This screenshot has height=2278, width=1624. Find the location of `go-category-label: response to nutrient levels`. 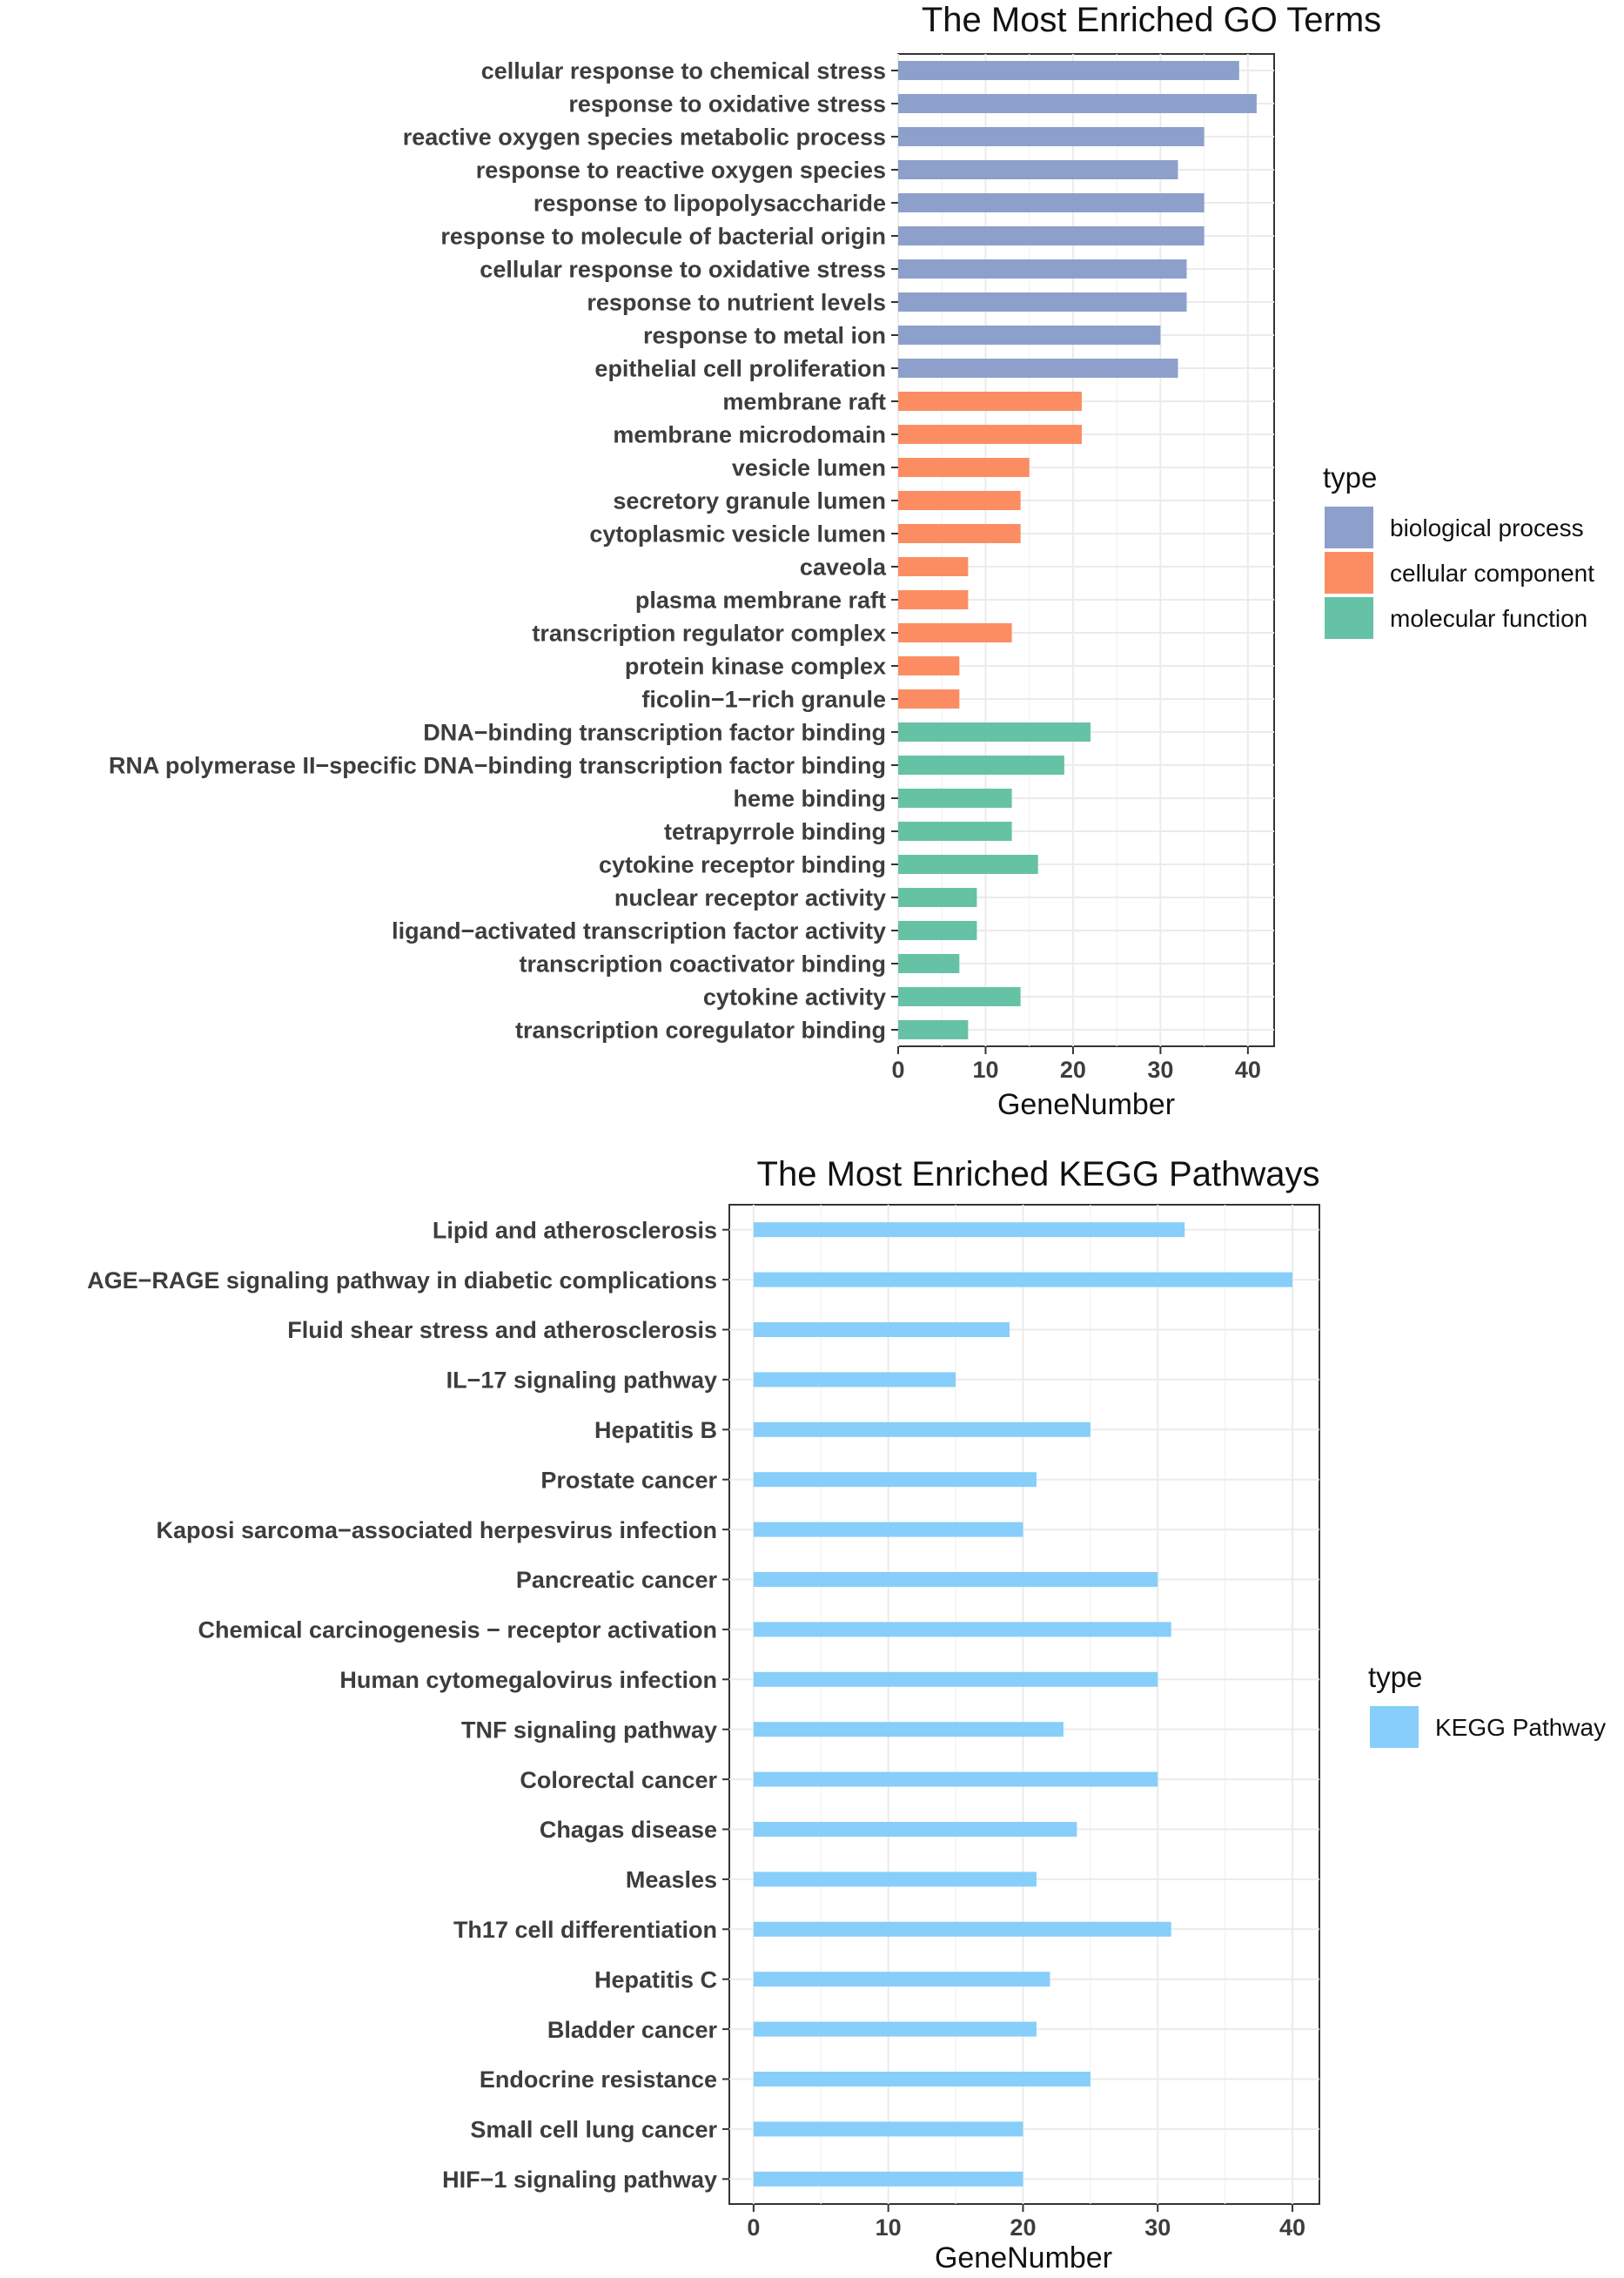

go-category-label: response to nutrient levels is located at coordinates (736, 303).